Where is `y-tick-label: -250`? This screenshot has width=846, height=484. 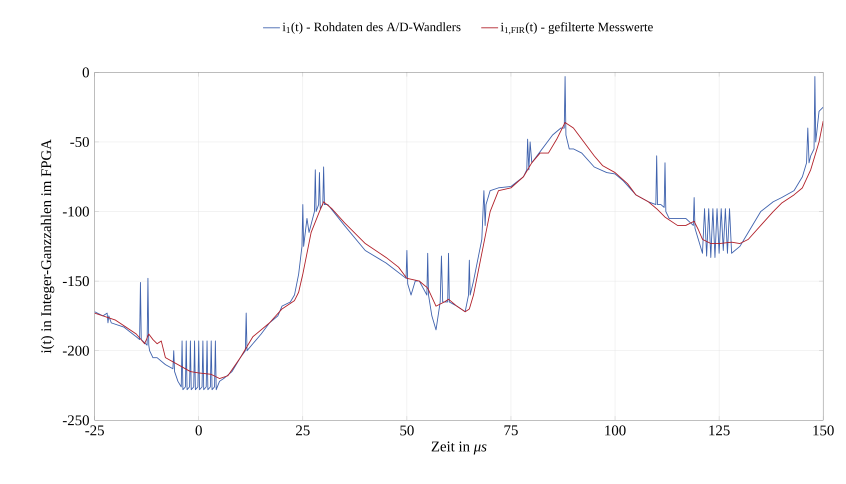
y-tick-label: -250 is located at coordinates (75, 420).